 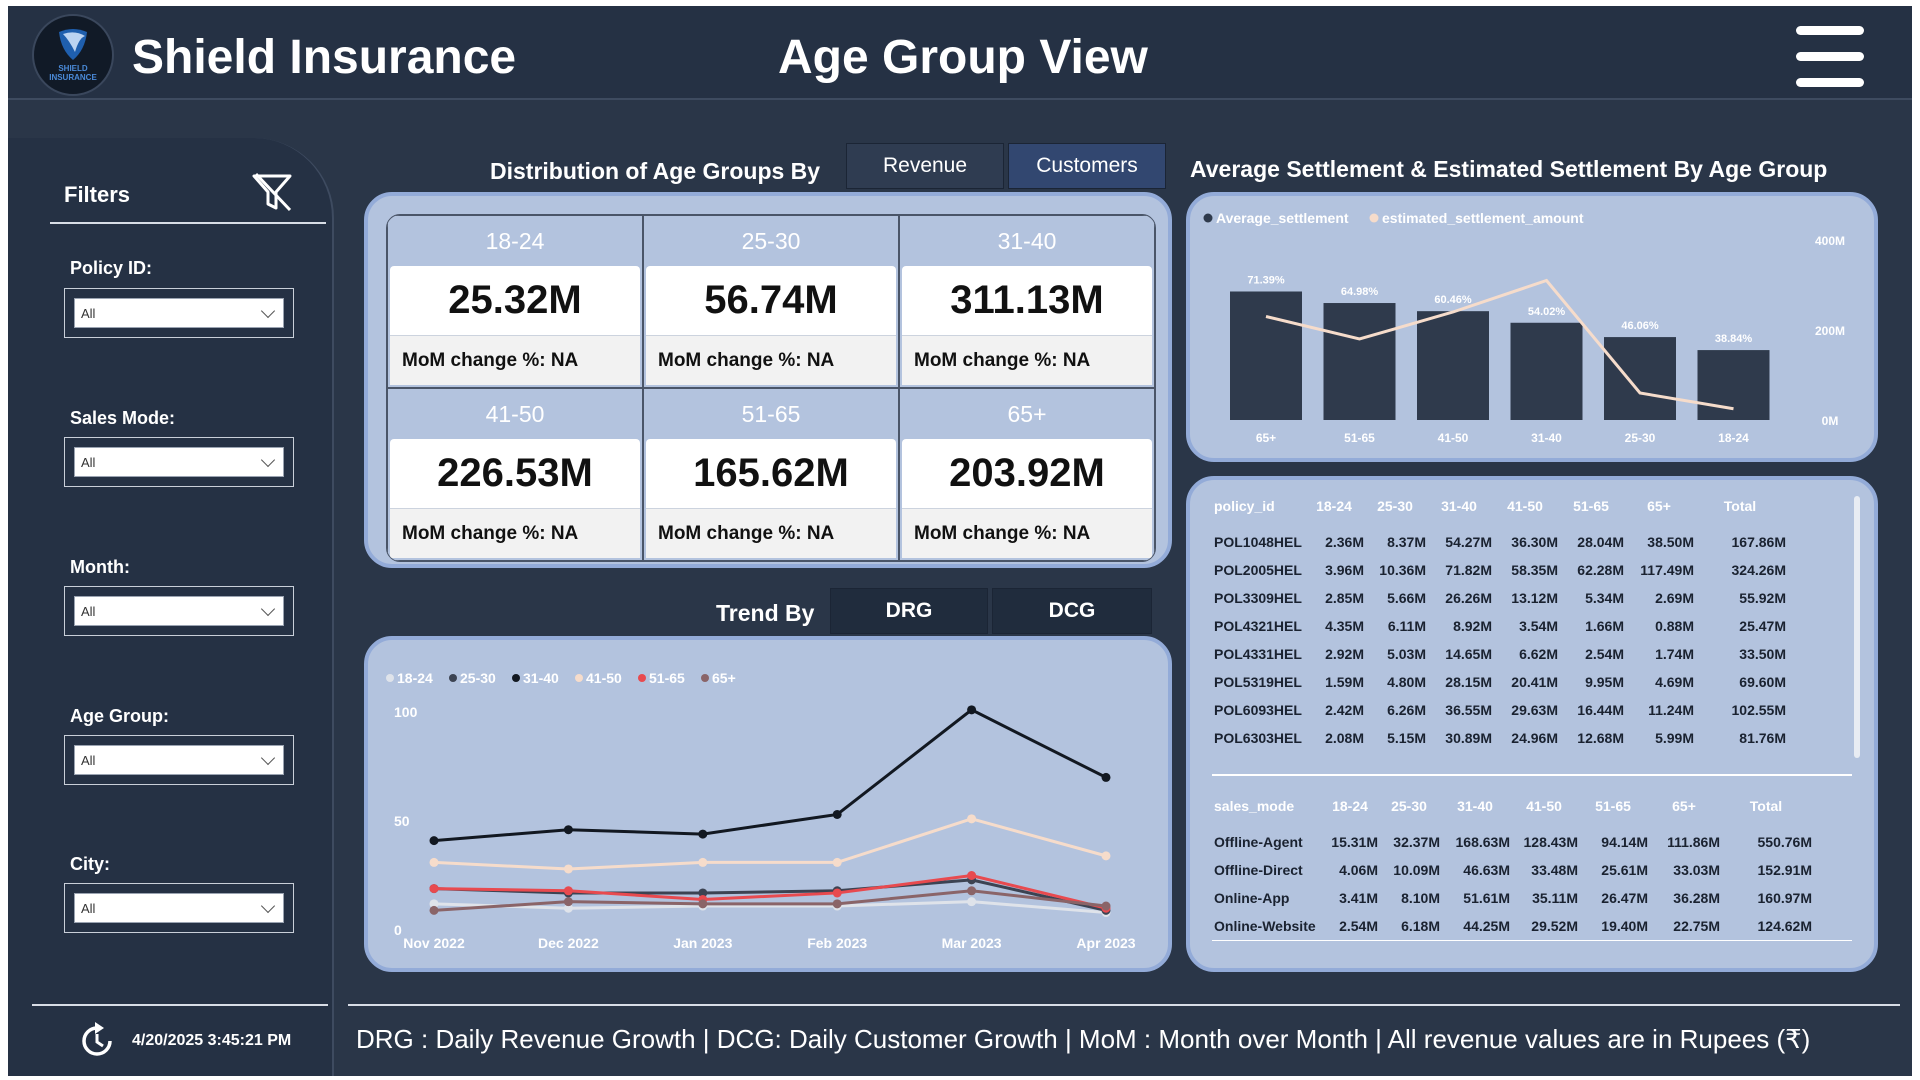 What do you see at coordinates (1554, 870) in the screenshot?
I see `table-cell: 33.48M` at bounding box center [1554, 870].